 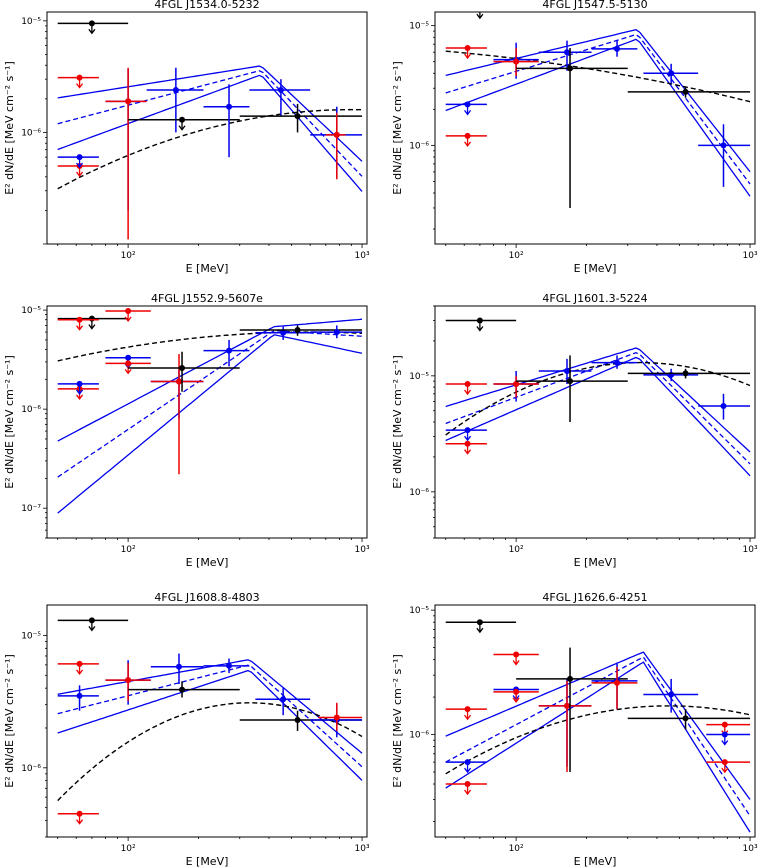 I want to click on panel-title: 4FGL J1552.9-5607e, so click(x=207, y=298).